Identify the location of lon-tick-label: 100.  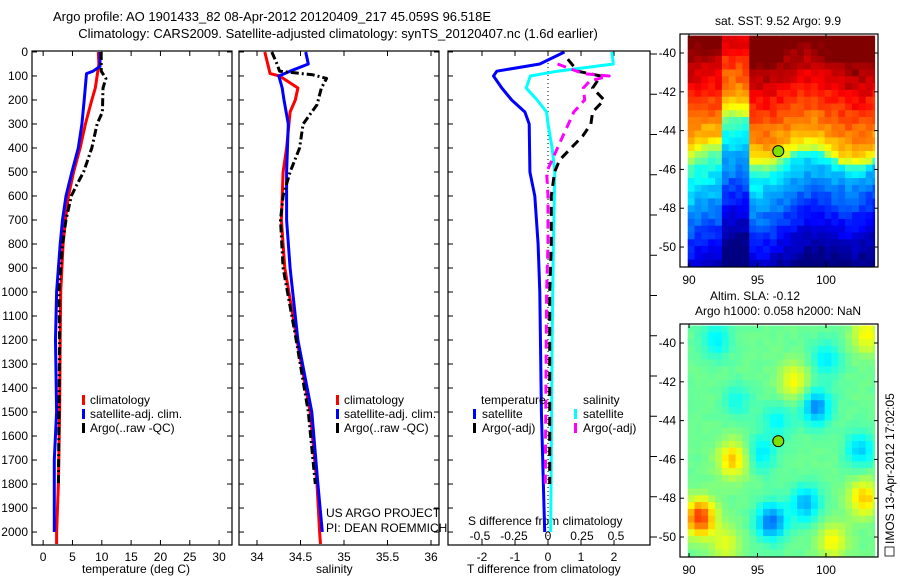
(826, 280).